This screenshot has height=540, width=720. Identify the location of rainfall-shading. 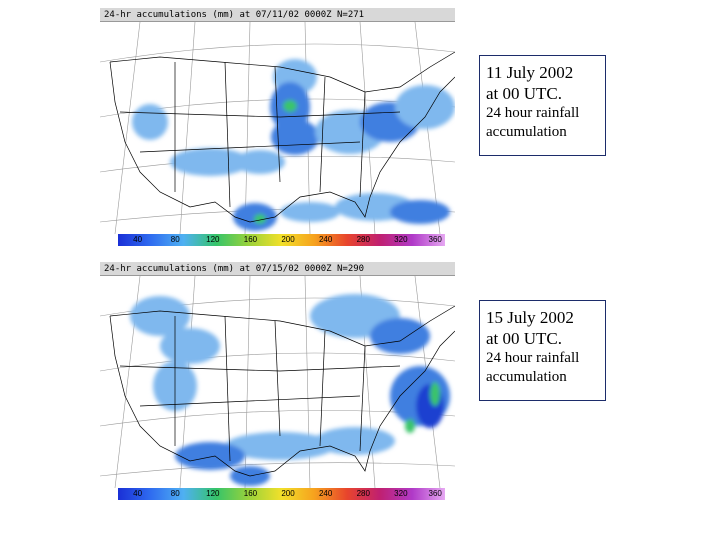
(293, 145).